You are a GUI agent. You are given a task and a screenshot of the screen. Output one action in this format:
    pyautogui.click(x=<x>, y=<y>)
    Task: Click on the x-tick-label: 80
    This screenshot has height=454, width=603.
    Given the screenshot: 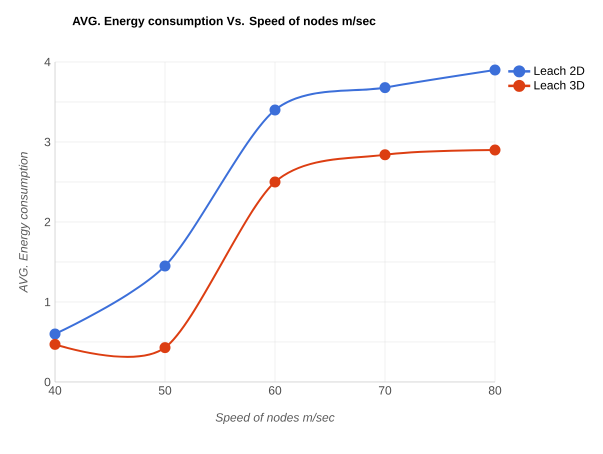 What is the action you would take?
    pyautogui.click(x=495, y=390)
    